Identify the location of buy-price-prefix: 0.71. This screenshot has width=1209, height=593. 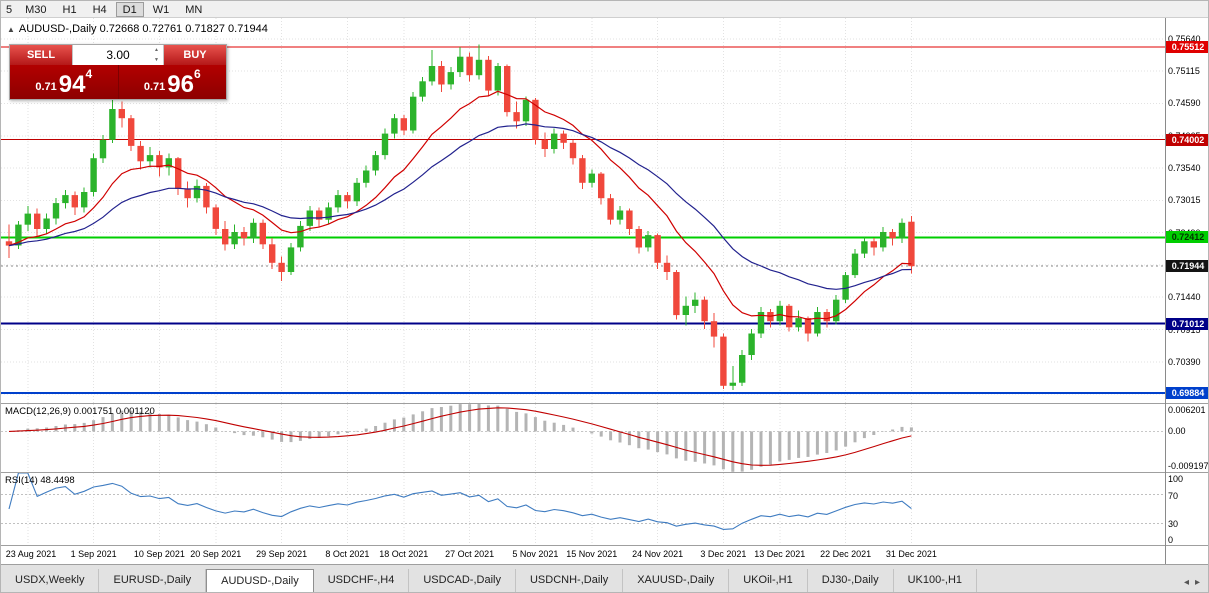
(154, 87).